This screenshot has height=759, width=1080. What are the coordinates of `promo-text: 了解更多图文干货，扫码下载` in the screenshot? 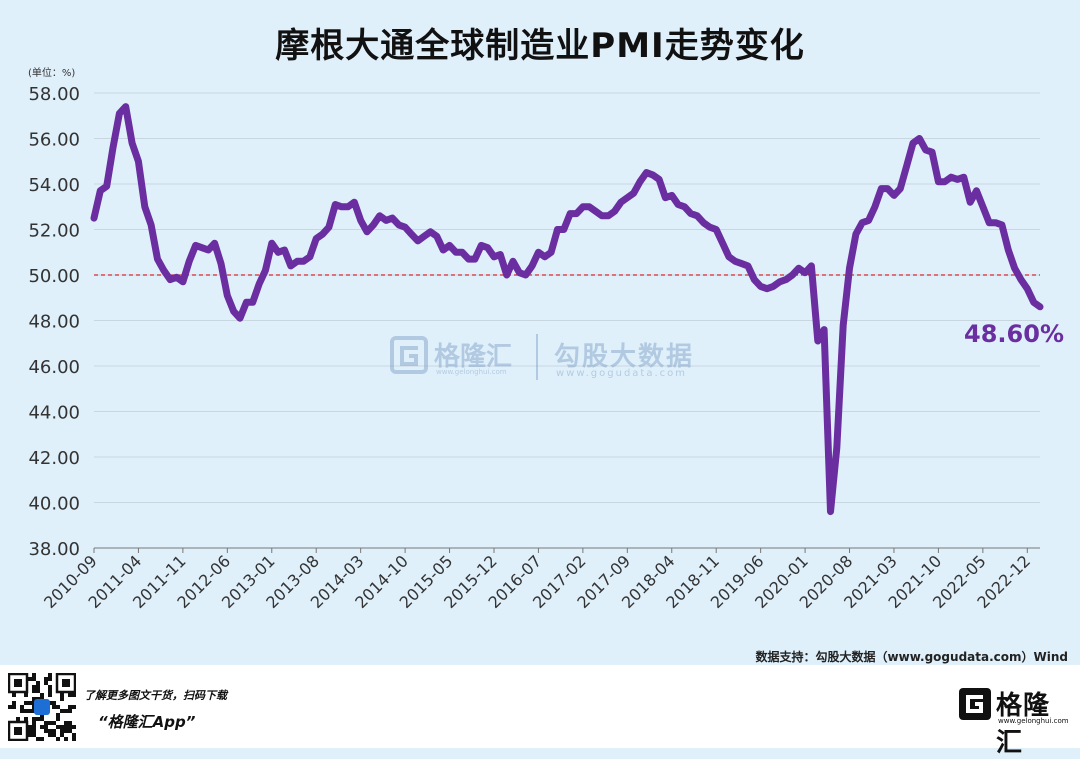 It's located at (155, 695).